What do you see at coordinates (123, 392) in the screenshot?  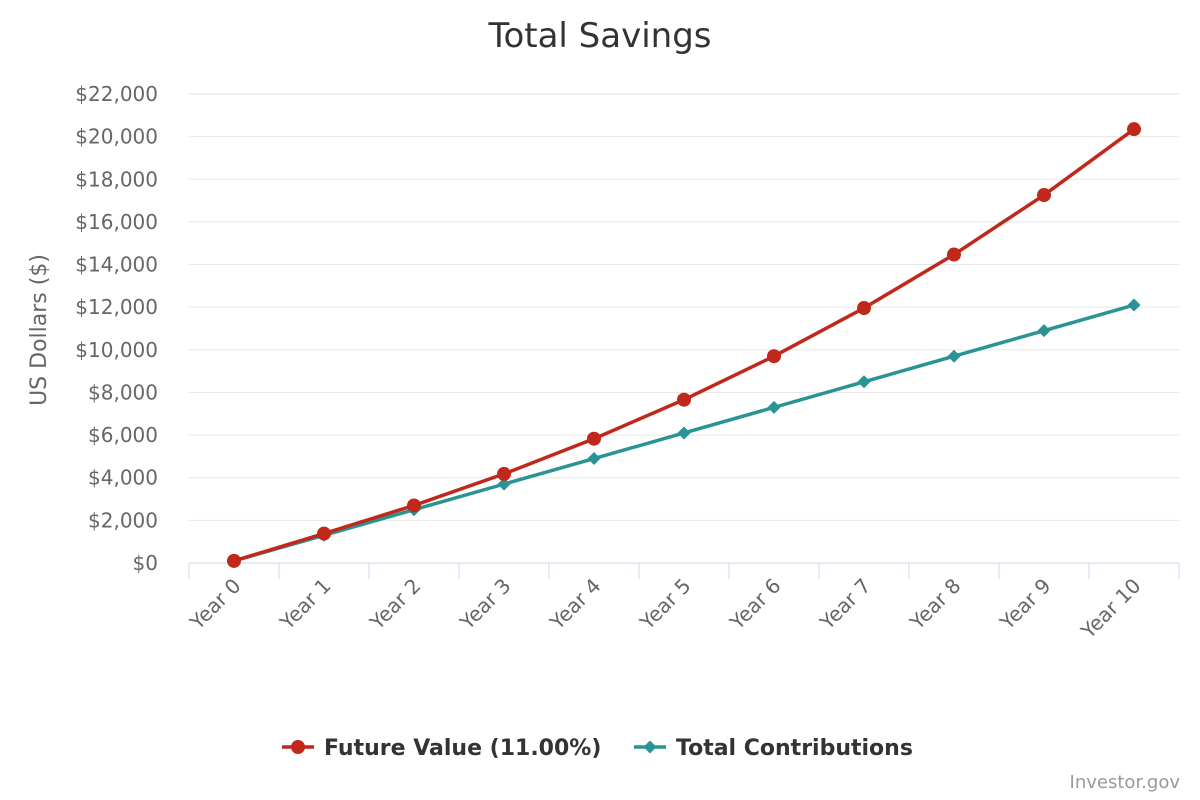 I see `y-tick-label: $8,000` at bounding box center [123, 392].